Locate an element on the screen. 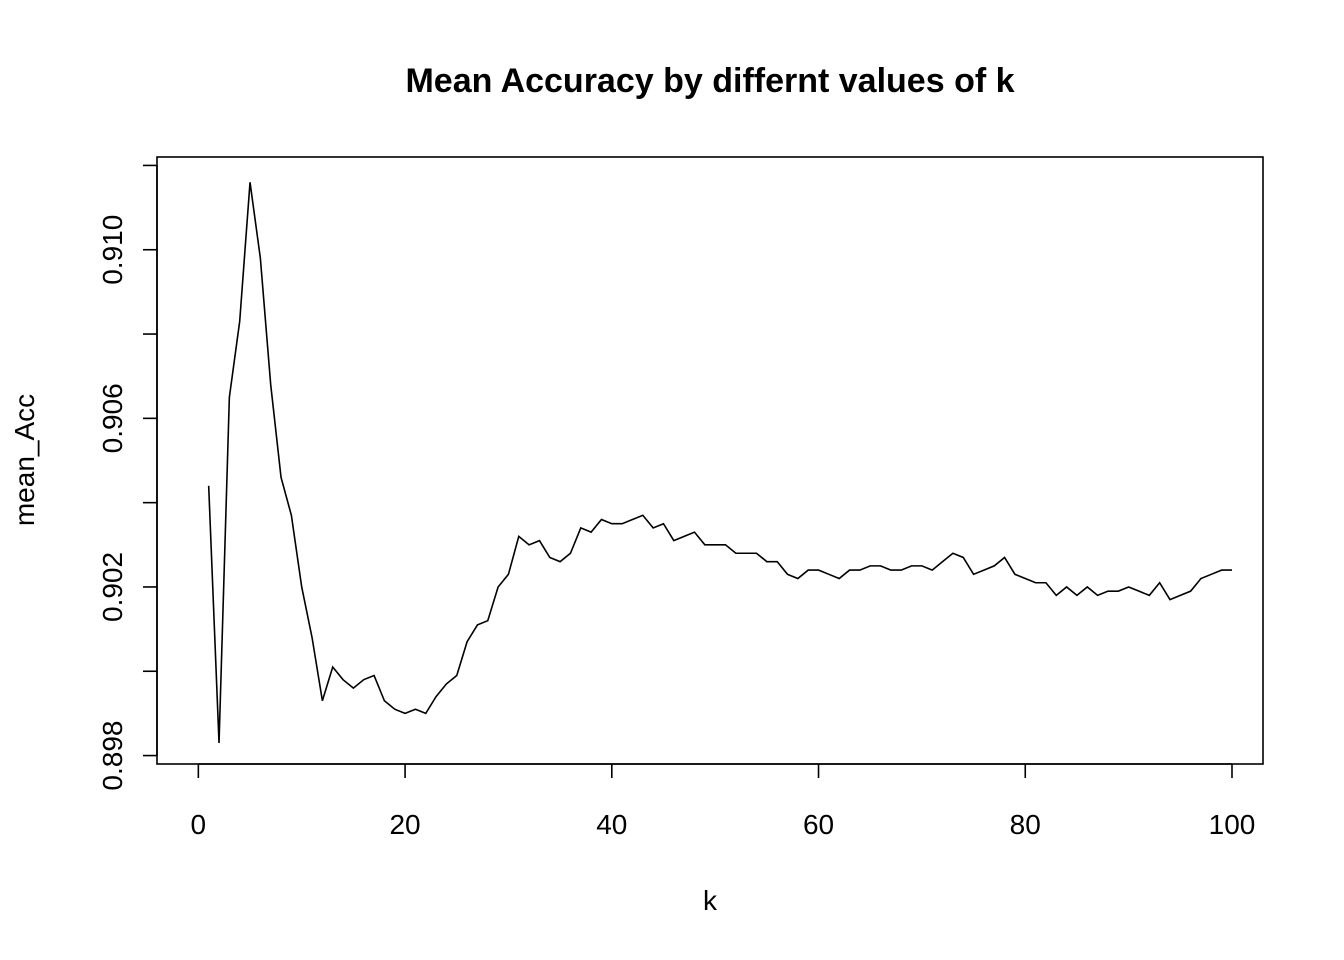 The height and width of the screenshot is (960, 1344). x-axis-label: k is located at coordinates (710, 900).